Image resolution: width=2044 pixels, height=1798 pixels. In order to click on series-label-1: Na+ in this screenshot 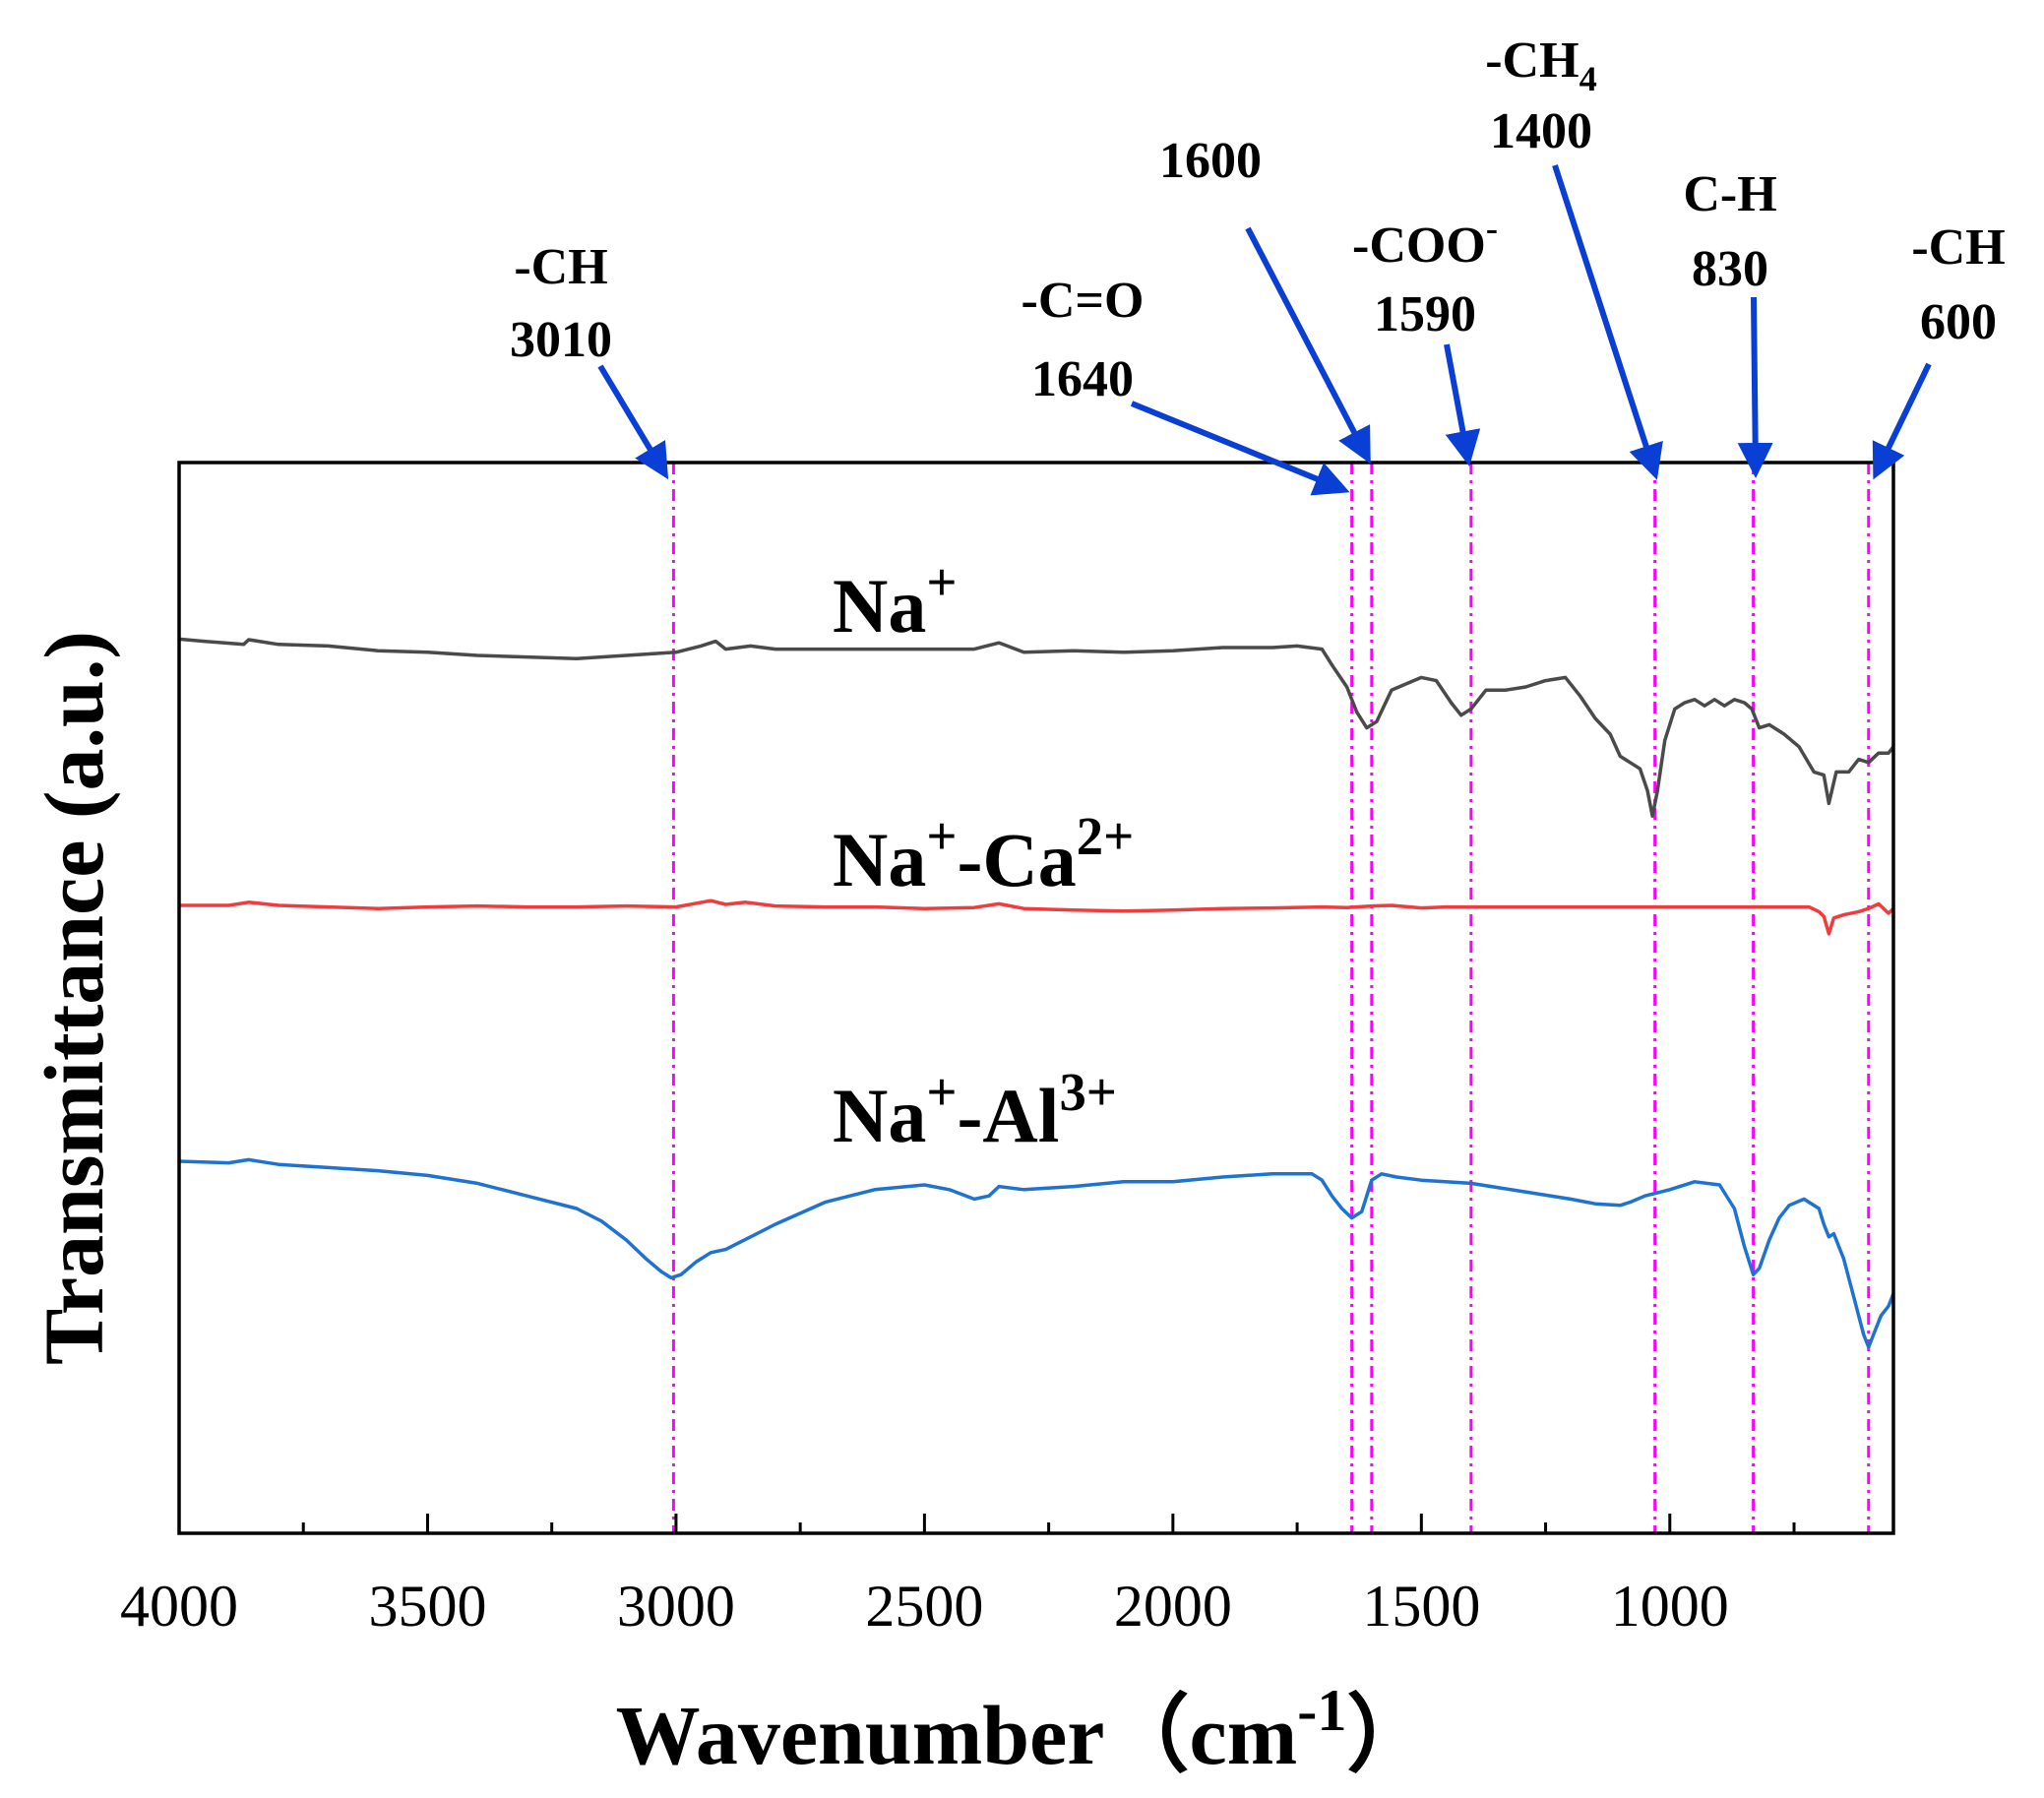, I will do `click(895, 600)`.